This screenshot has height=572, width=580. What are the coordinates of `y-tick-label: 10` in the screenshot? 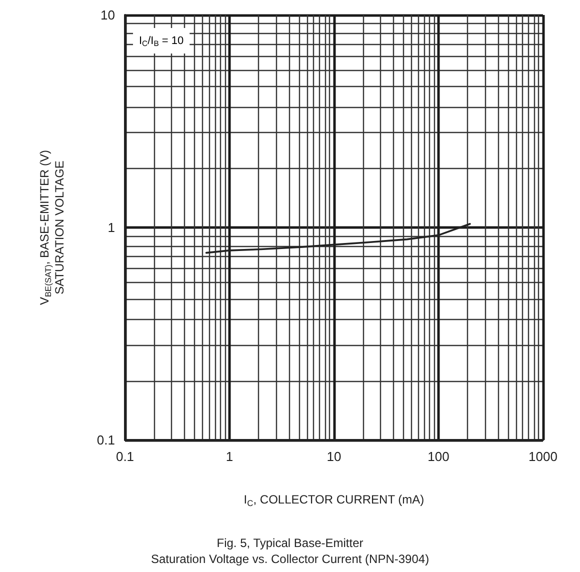 It's located at (107, 15).